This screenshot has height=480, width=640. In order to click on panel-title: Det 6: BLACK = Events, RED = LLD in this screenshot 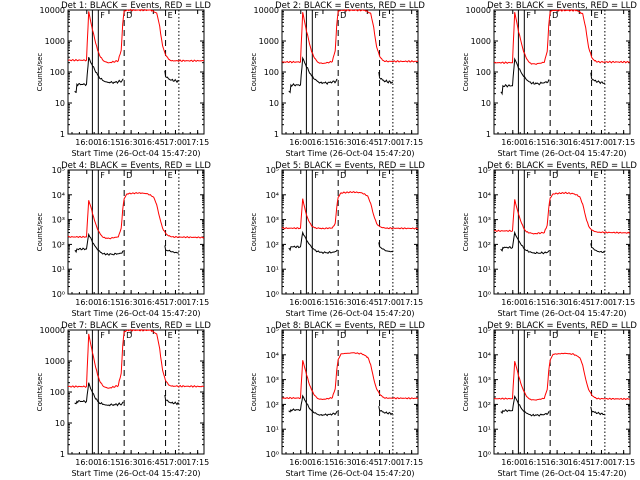, I will do `click(562, 166)`.